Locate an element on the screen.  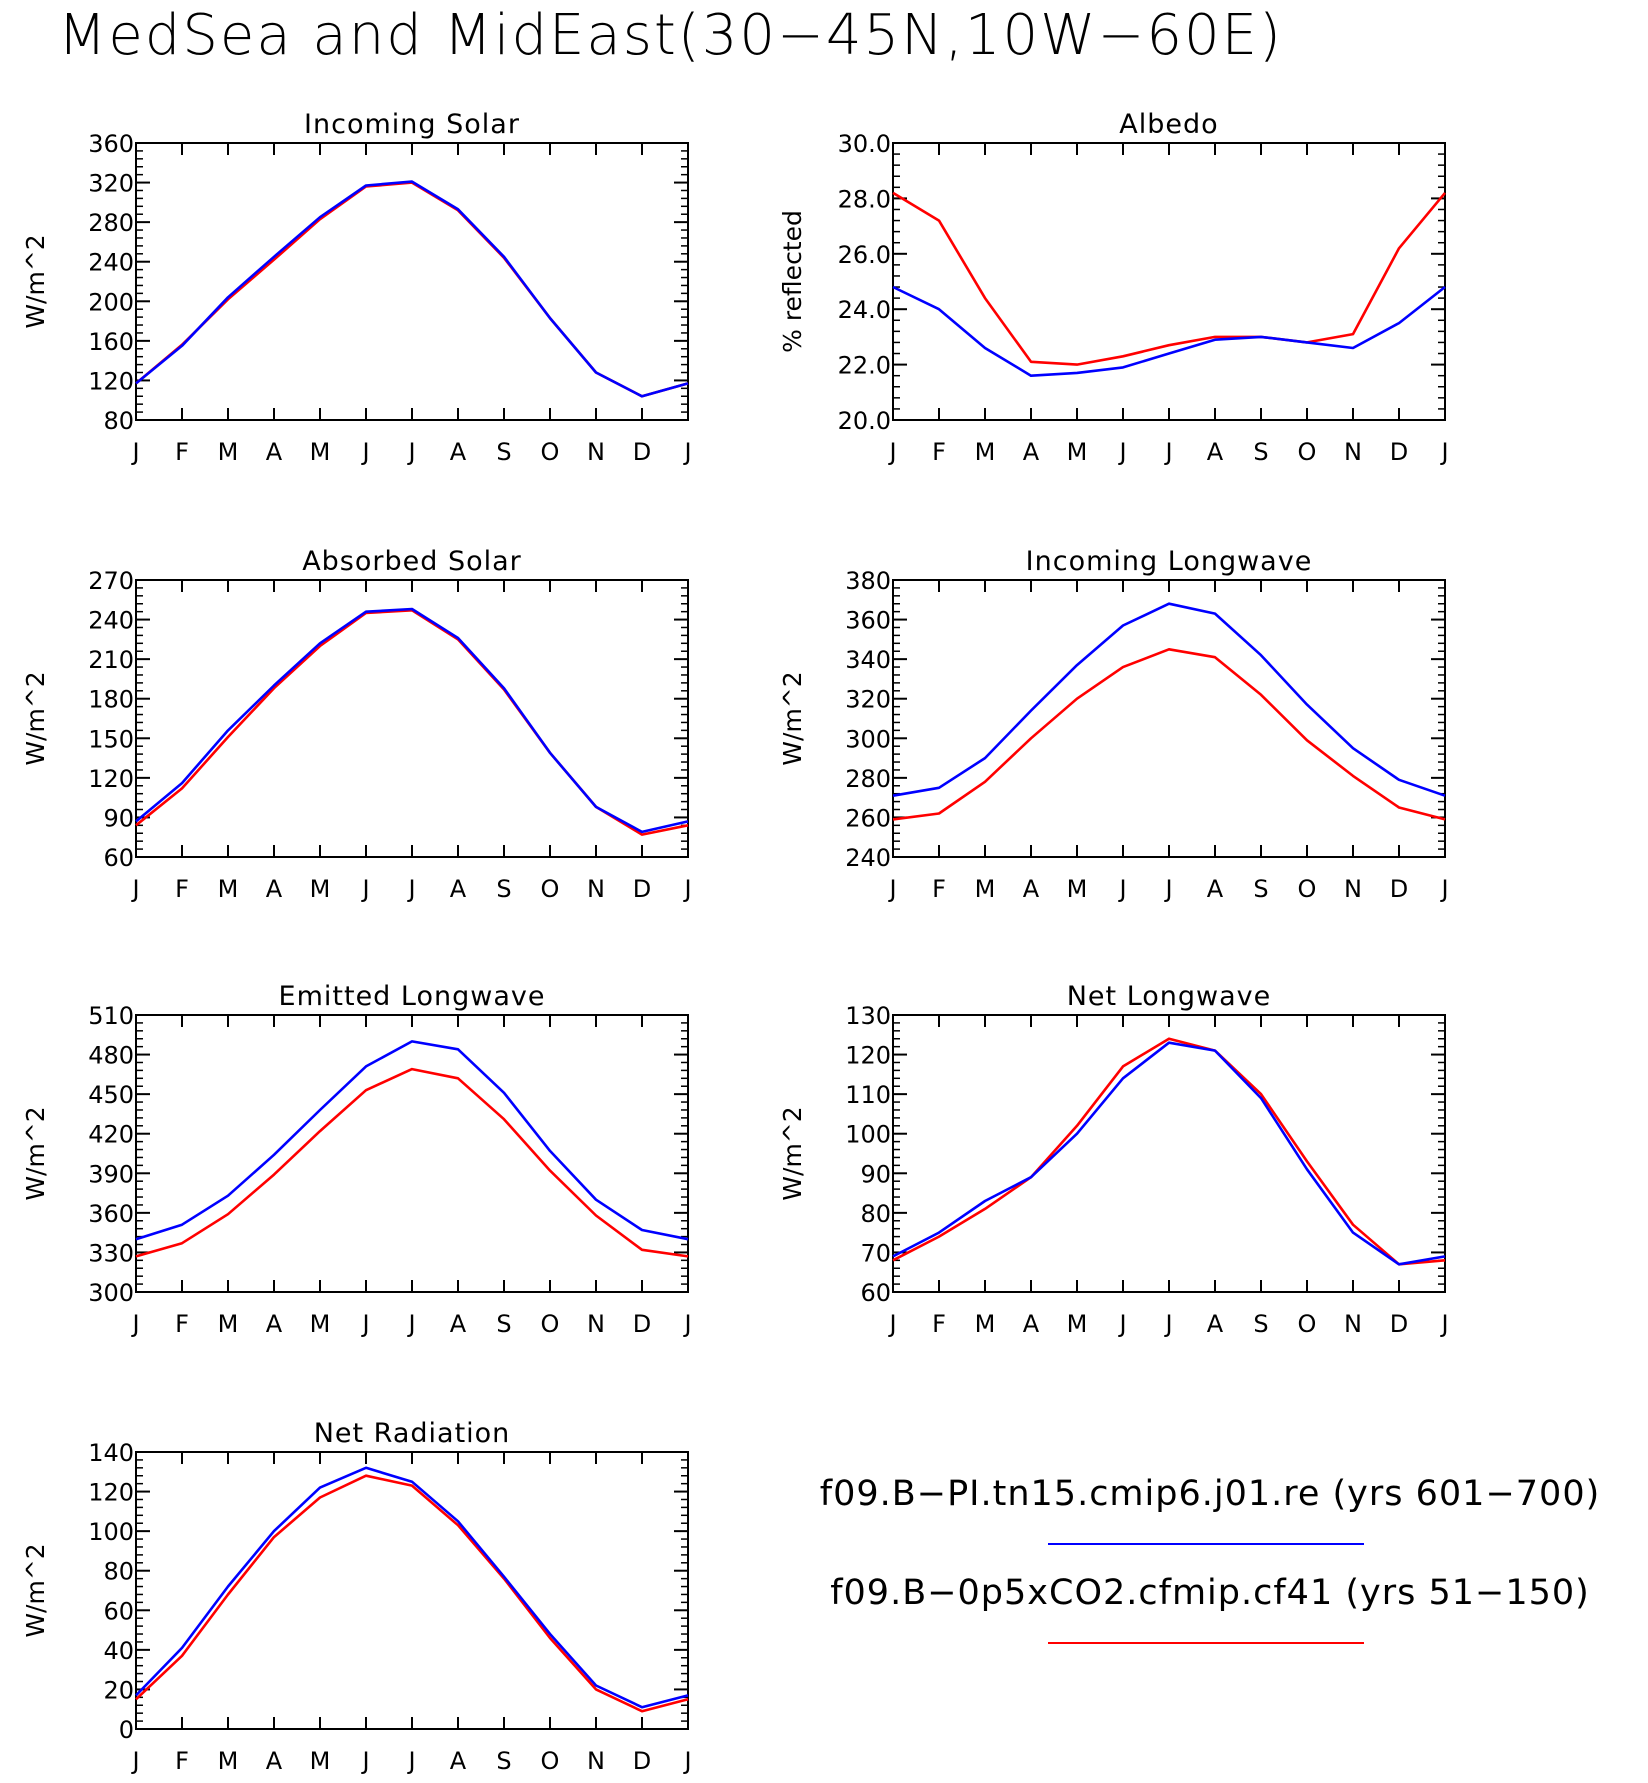
y-tick-label: 340 is located at coordinates (868, 660).